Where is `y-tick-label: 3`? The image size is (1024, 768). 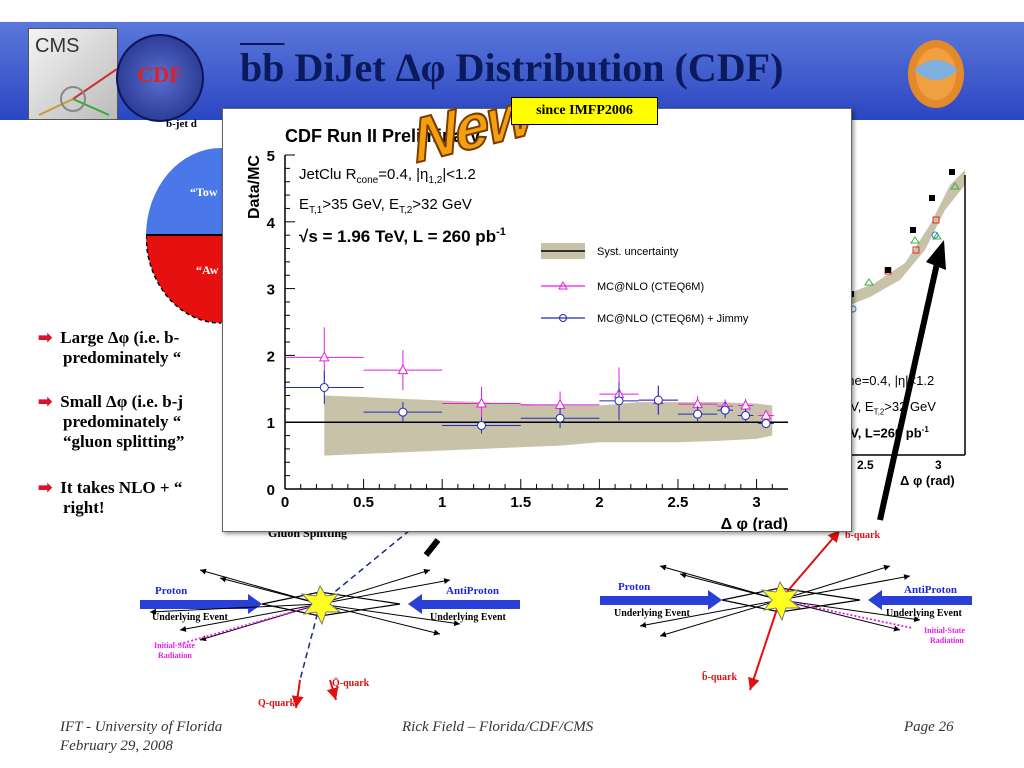
y-tick-label: 3 is located at coordinates (271, 290).